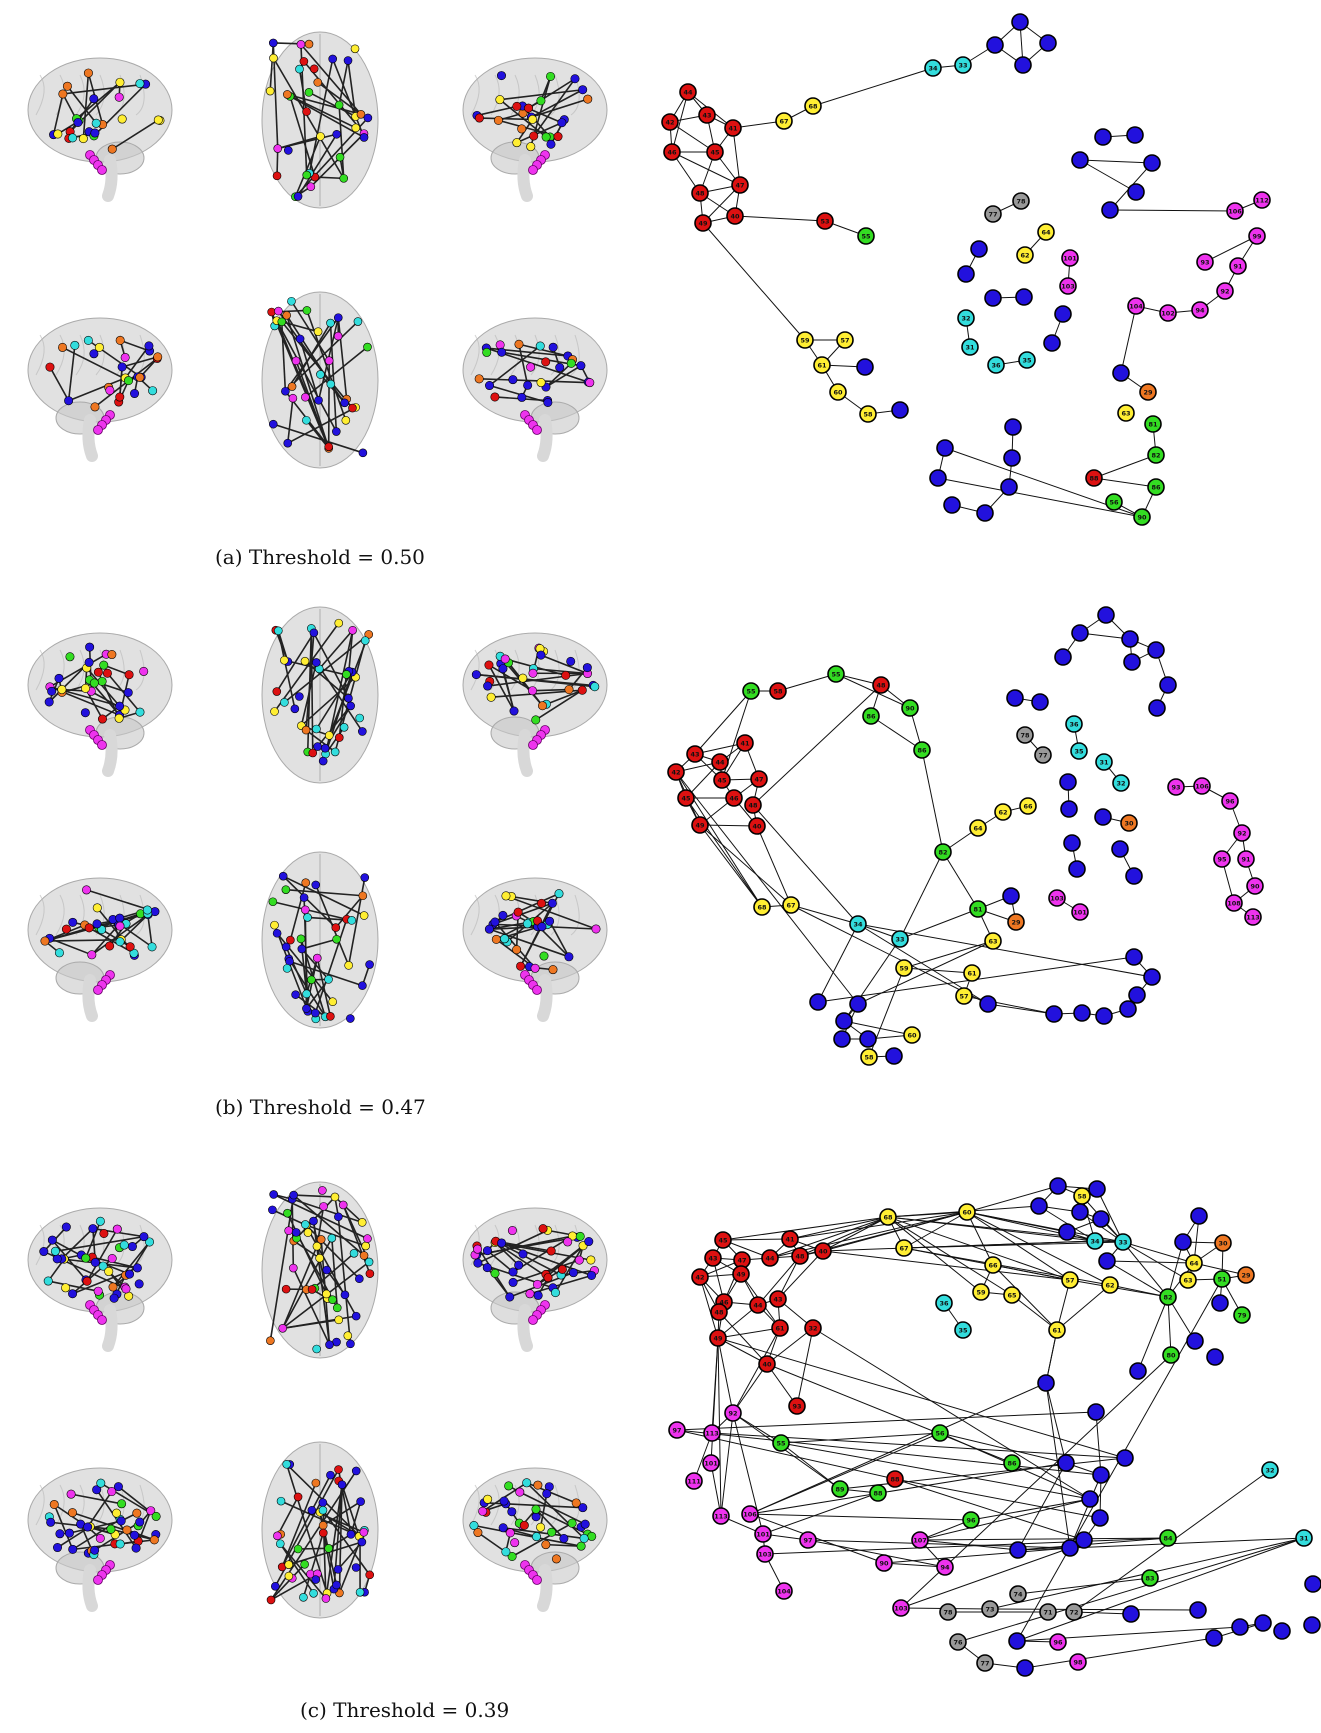 This screenshot has width=1321, height=1733. I want to click on graph-node: 53, so click(825, 221).